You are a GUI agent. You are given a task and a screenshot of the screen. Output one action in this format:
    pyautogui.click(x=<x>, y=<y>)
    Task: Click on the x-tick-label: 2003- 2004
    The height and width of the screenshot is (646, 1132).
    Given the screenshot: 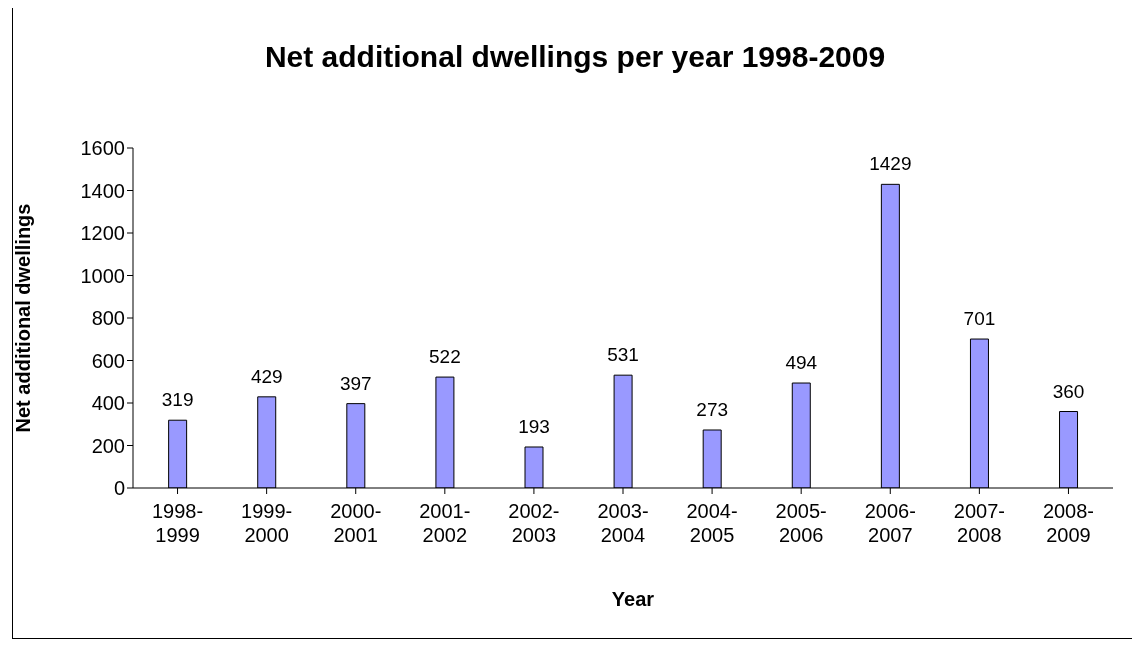 What is the action you would take?
    pyautogui.click(x=623, y=523)
    